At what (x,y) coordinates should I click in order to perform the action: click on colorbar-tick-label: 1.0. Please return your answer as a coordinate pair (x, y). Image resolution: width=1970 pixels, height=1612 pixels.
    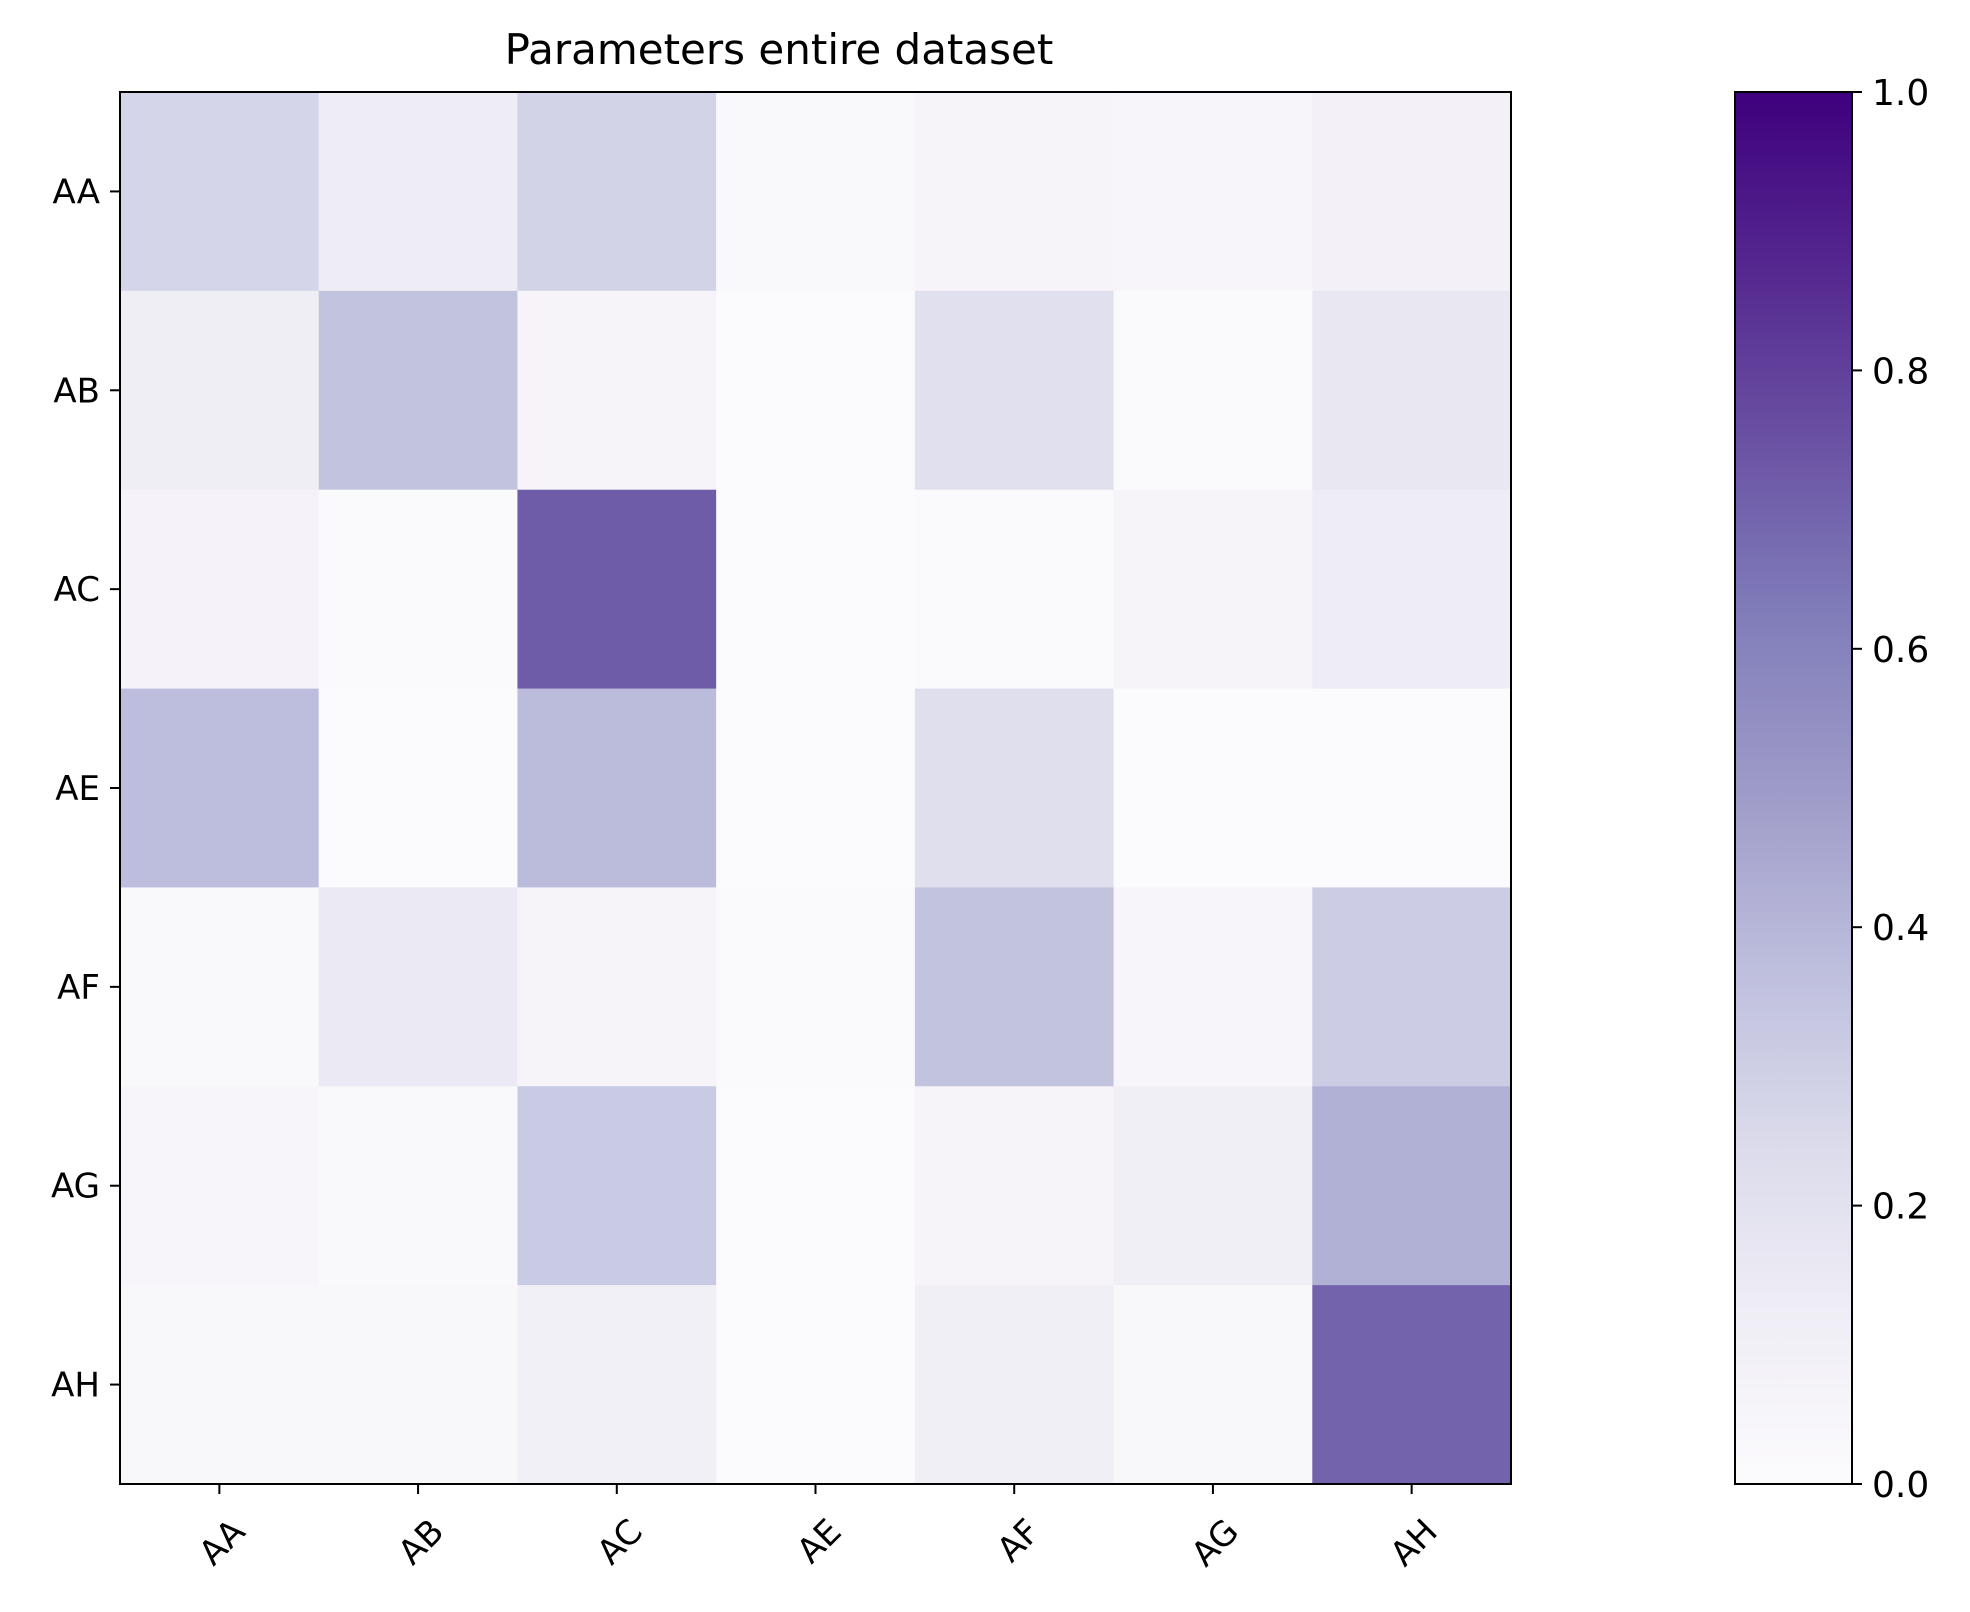
    Looking at the image, I should click on (1900, 93).